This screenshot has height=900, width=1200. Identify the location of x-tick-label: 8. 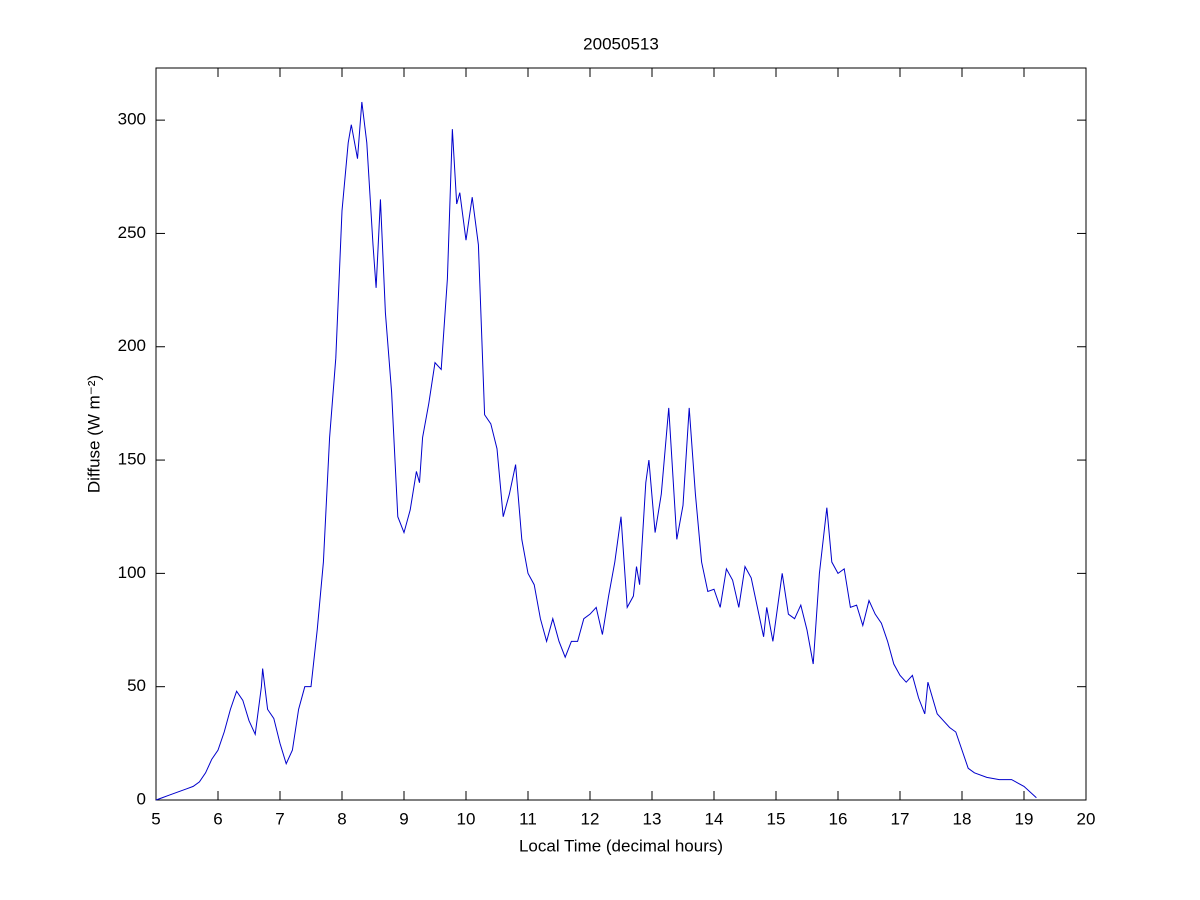
(341, 818).